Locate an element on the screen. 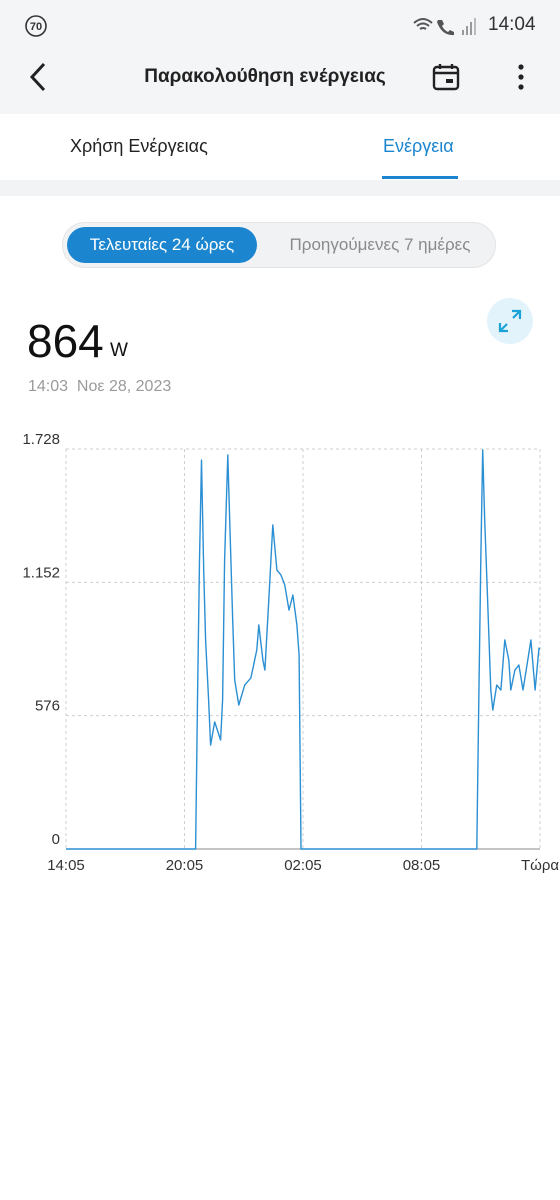 This screenshot has height=1200, width=560. x-tick-label: 20:05 is located at coordinates (185, 865).